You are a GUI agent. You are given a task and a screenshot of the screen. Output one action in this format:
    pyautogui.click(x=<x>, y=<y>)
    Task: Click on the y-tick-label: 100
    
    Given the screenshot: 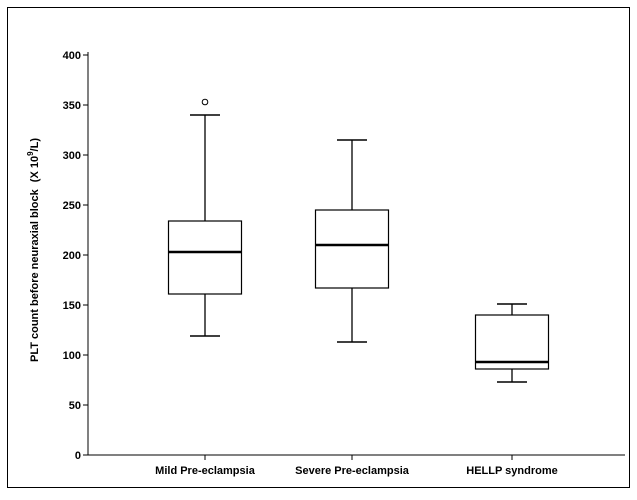 What is the action you would take?
    pyautogui.click(x=72, y=356)
    